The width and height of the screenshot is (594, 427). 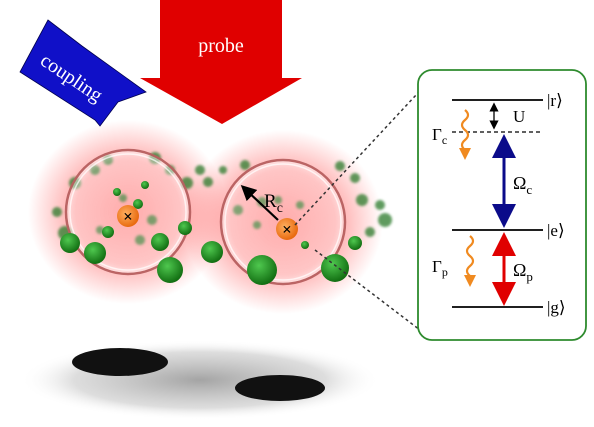 I want to click on level-e-label: |e⟩, so click(x=556, y=230).